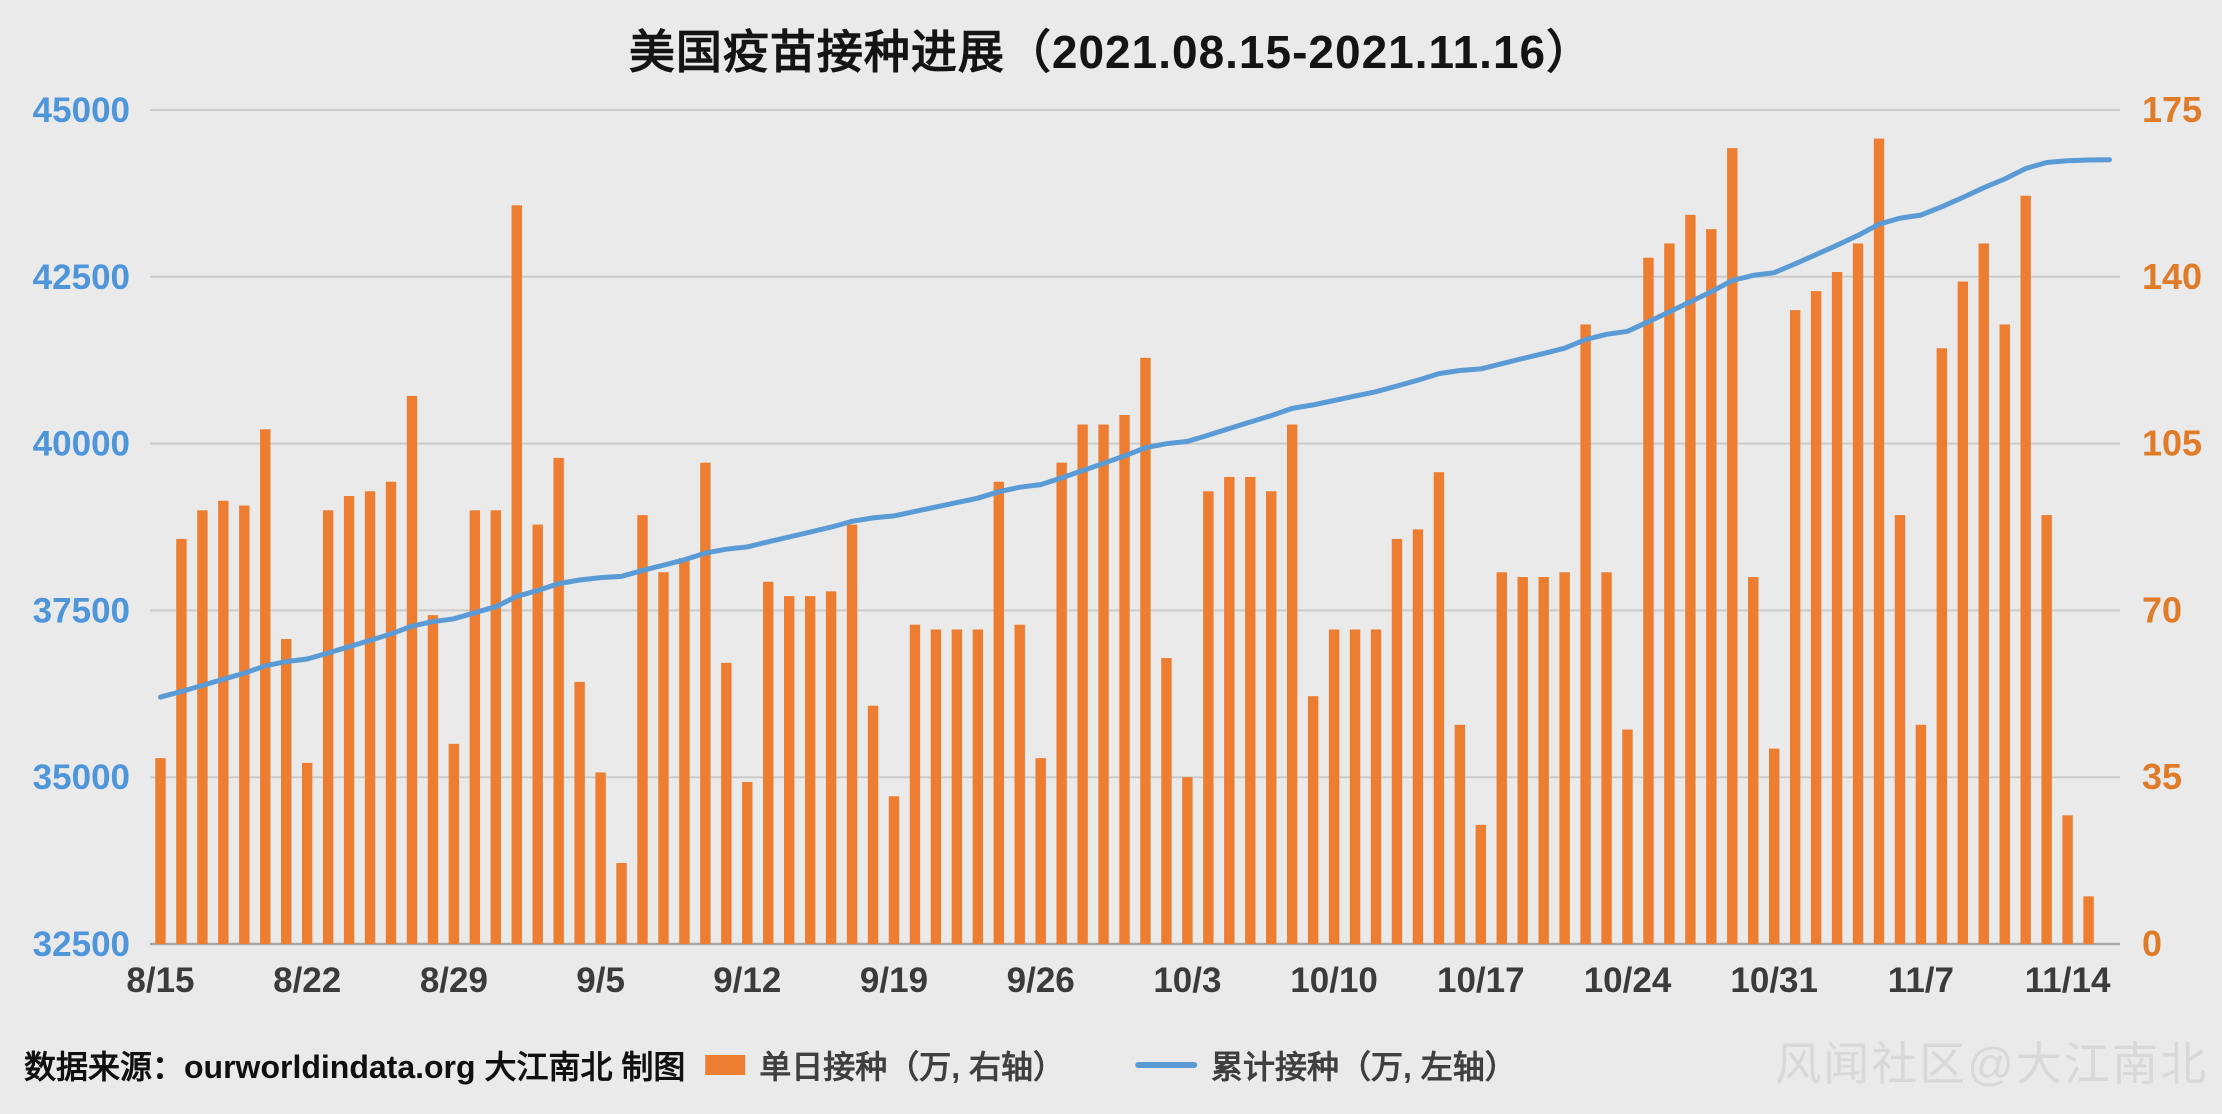  What do you see at coordinates (894, 980) in the screenshot?
I see `x-axis-tick-label: 9/19` at bounding box center [894, 980].